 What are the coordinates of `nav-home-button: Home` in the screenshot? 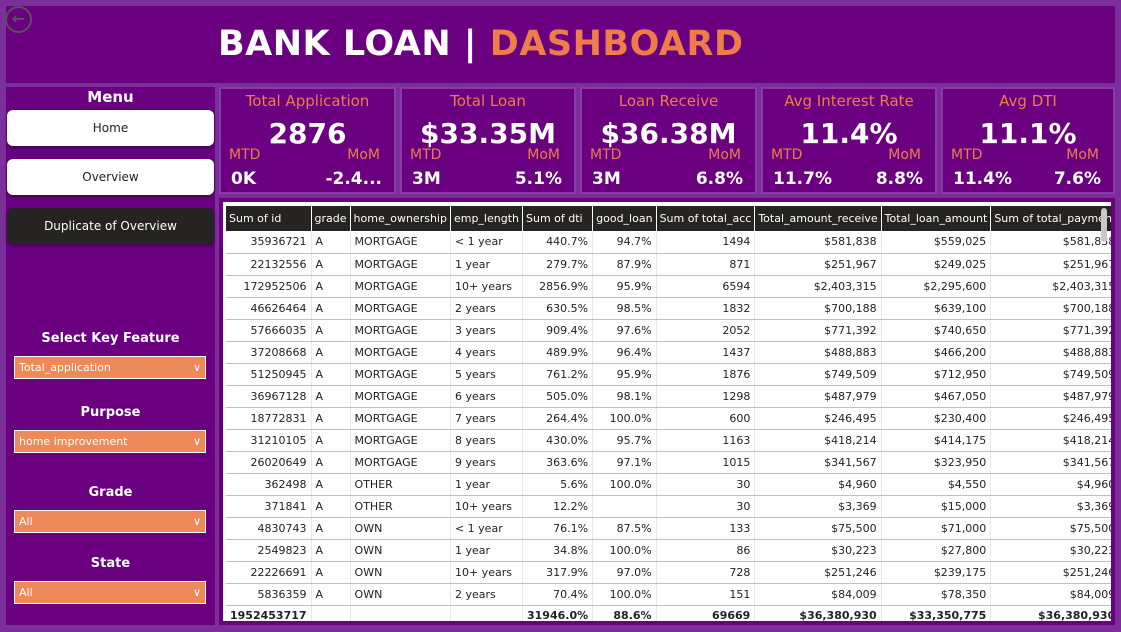 It's located at (110, 128).